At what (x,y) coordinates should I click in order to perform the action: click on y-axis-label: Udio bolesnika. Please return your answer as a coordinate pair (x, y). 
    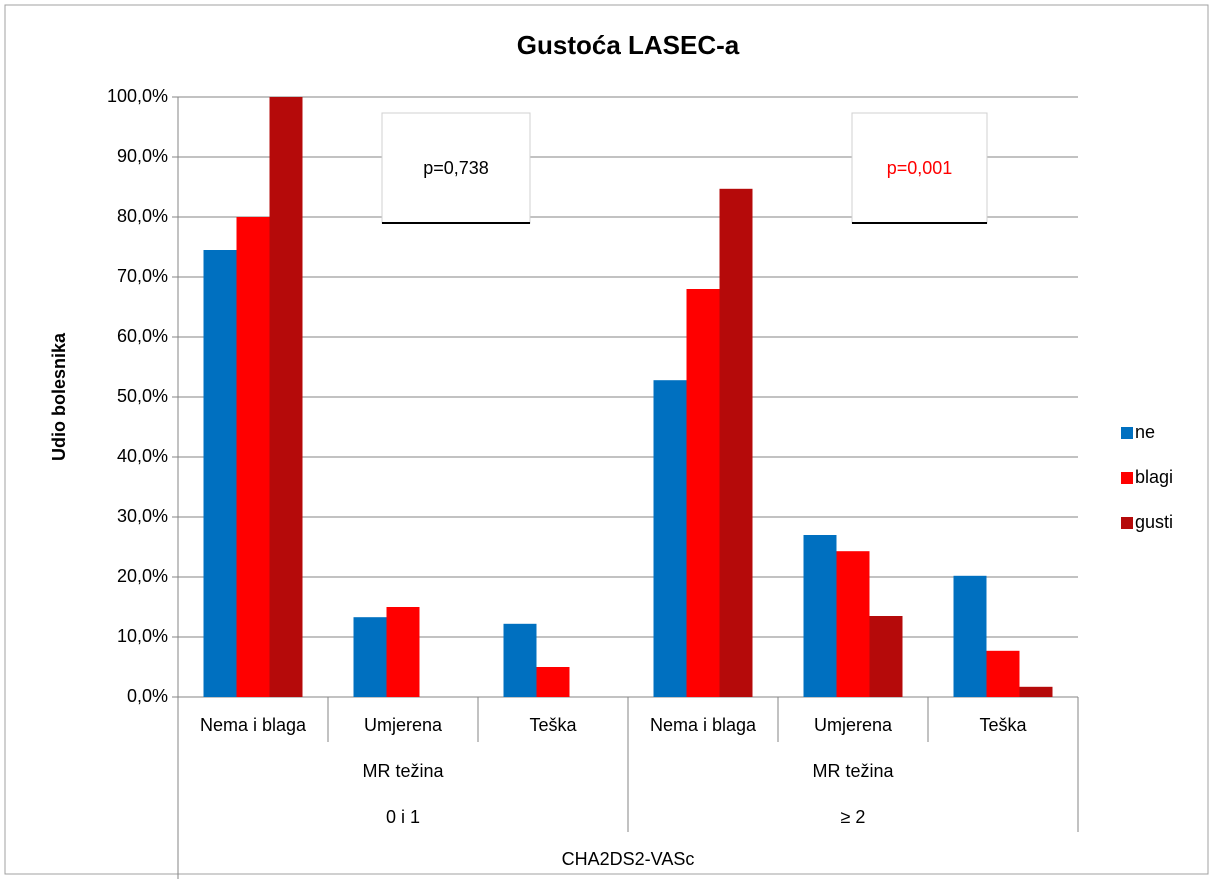
    Looking at the image, I should click on (59, 396).